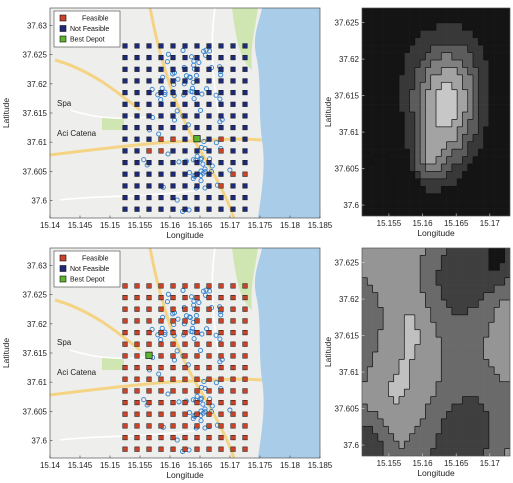 This screenshot has height=483, width=513. Describe the element at coordinates (349, 132) in the screenshot. I see `y-tick-label: 37.61` at that location.